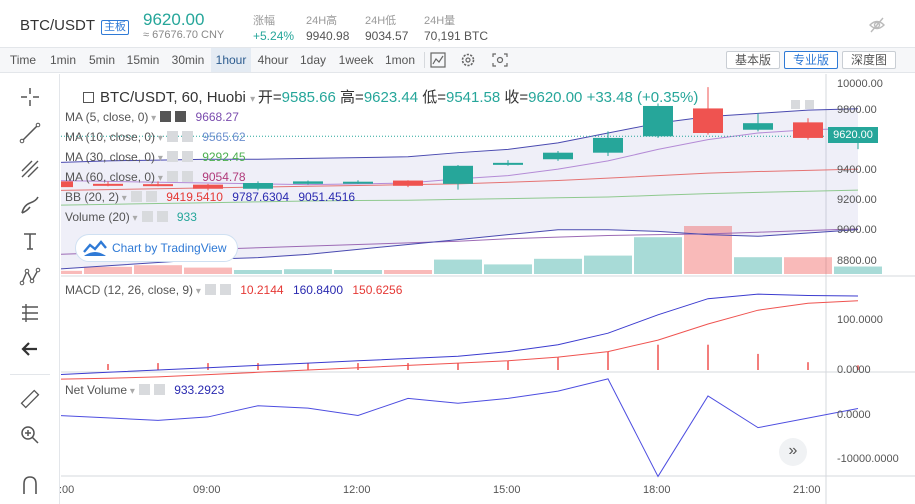 The height and width of the screenshot is (504, 915). I want to click on study-name: BB (20, 2), so click(92, 197).